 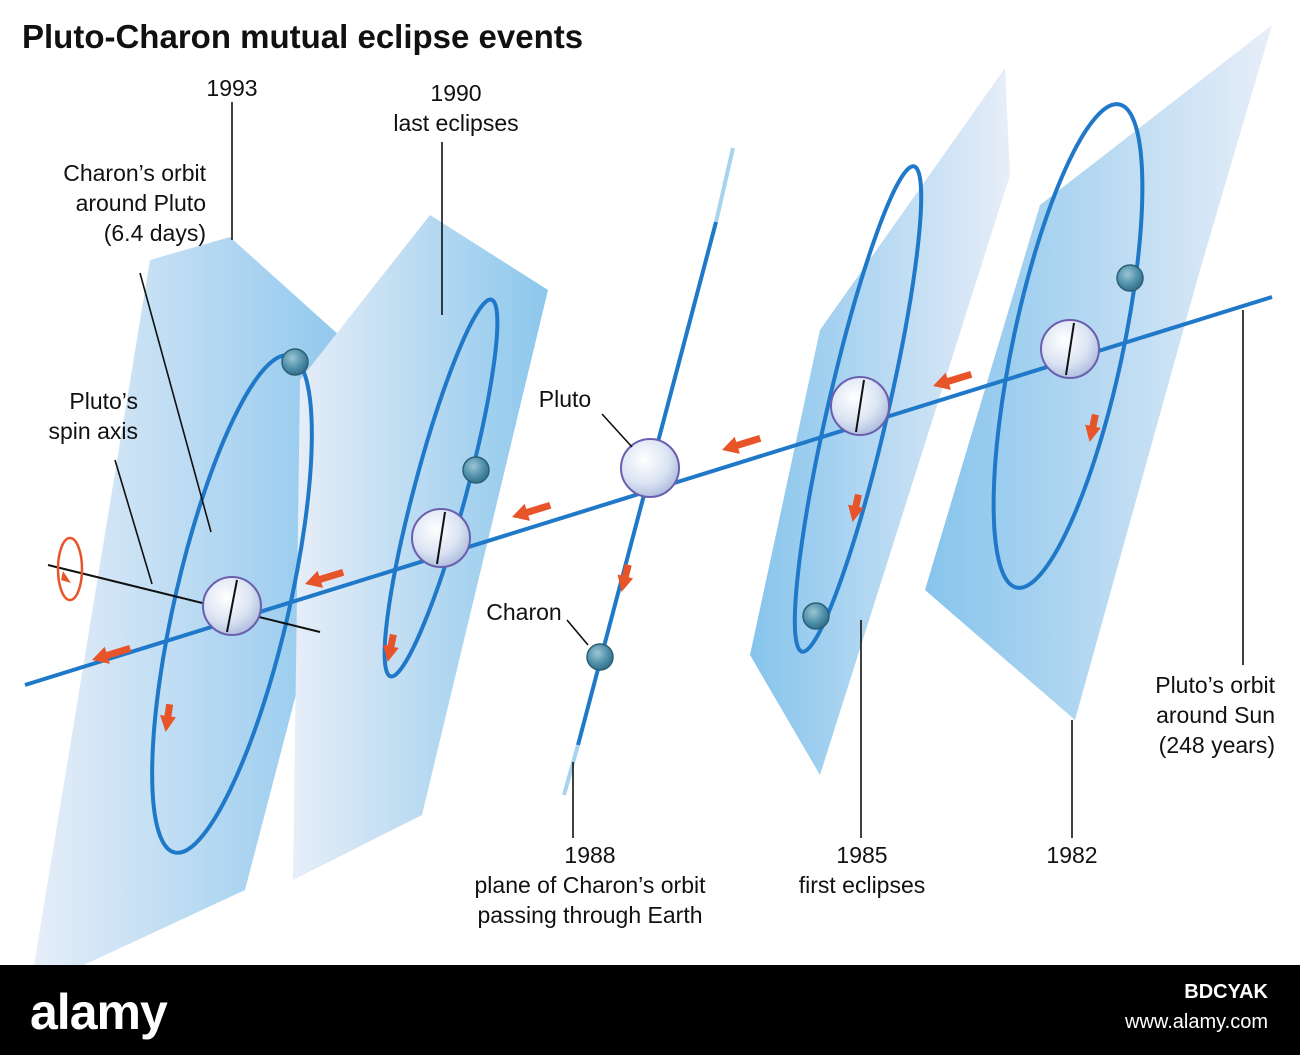 What do you see at coordinates (600, 657) in the screenshot?
I see `charon-1988` at bounding box center [600, 657].